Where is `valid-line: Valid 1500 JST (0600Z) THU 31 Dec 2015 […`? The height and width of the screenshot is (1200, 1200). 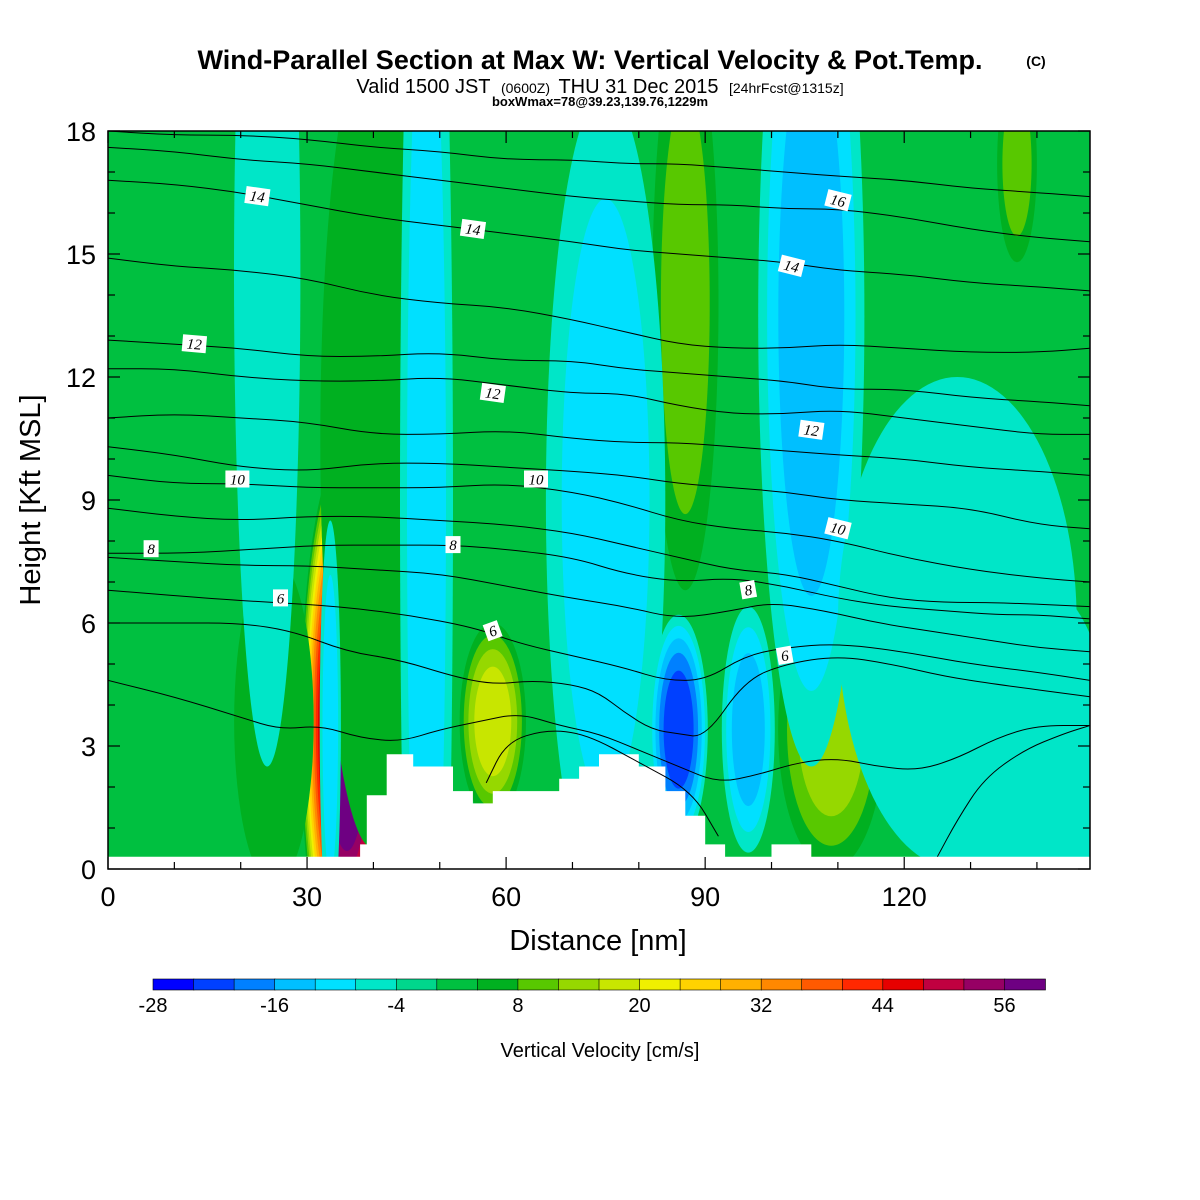
valid-line: Valid 1500 JST (0600Z) THU 31 Dec 2015 [… is located at coordinates (599, 87).